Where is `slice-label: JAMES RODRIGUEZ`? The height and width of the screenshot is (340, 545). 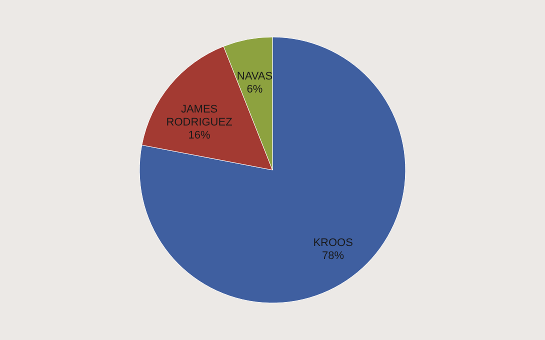
slice-label: JAMES RODRIGUEZ is located at coordinates (199, 115).